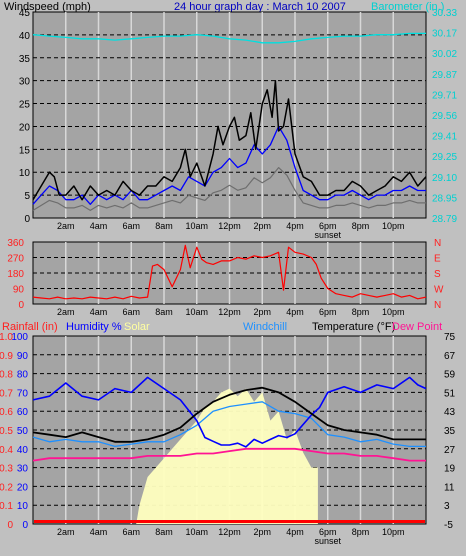 Image resolution: width=466 pixels, height=556 pixels. Describe the element at coordinates (99, 532) in the screenshot. I see `x-tick-3: 4am` at that location.